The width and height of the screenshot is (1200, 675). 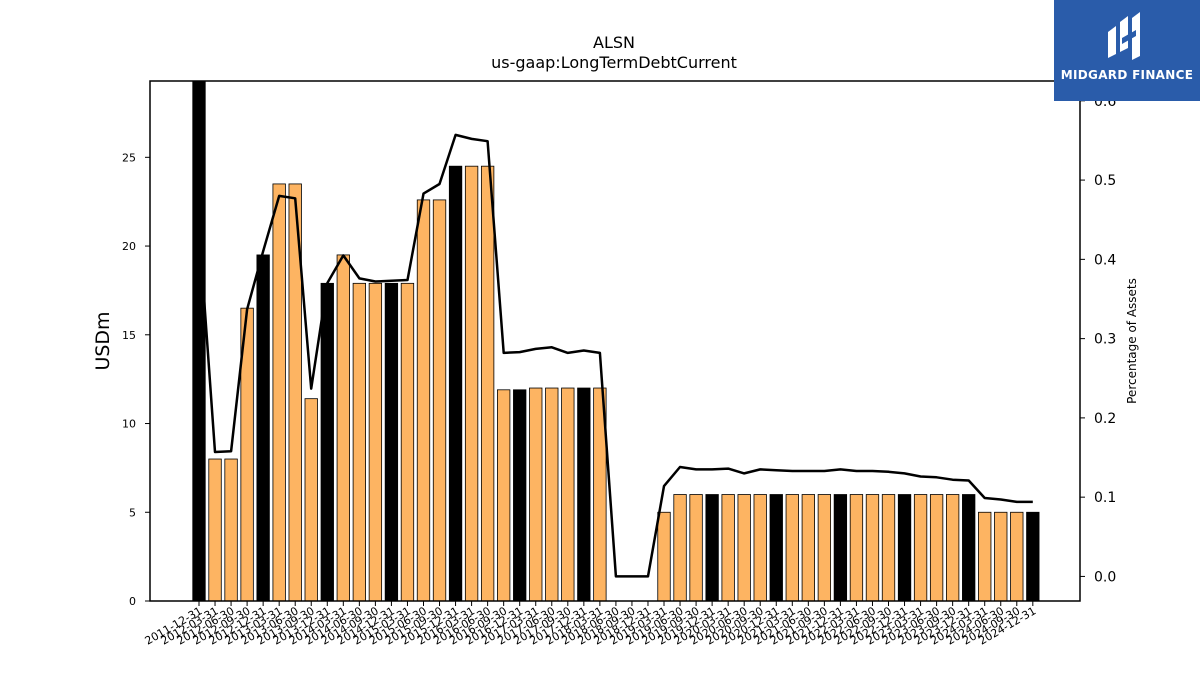 I want to click on y-tick-label: 15, so click(x=129, y=335).